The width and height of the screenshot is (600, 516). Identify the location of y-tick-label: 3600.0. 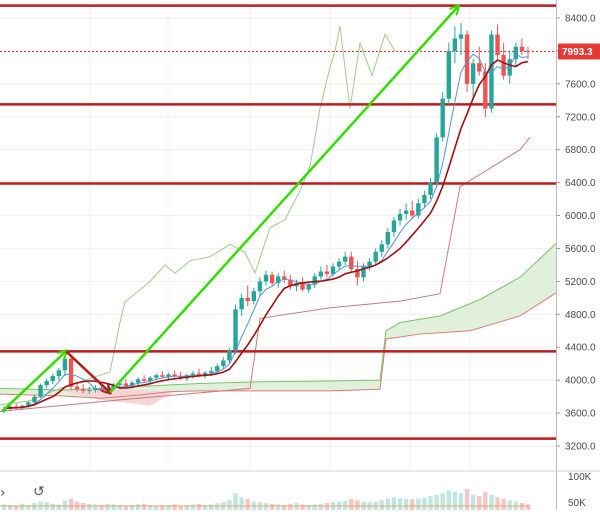
(580, 414).